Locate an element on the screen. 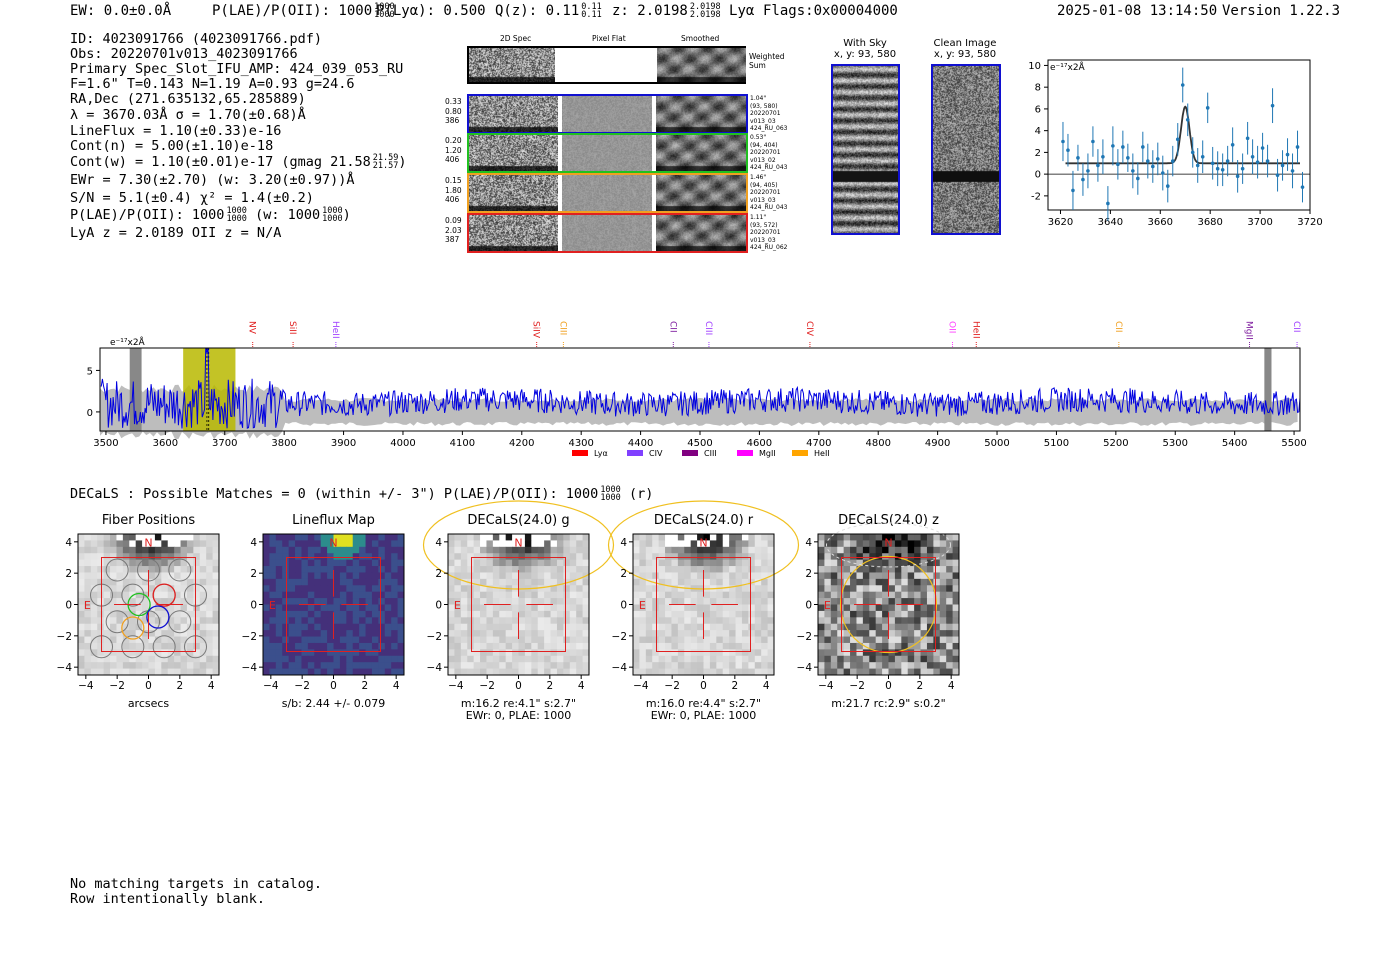  decals-panel-title: Fiber Positions is located at coordinates (148, 520).